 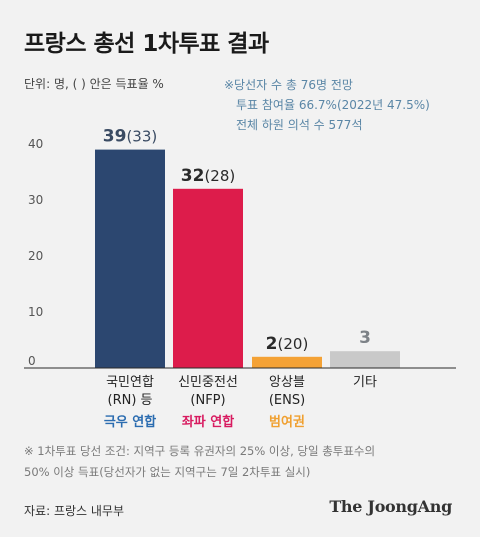 I want to click on bar-value-label: 39(33), so click(x=130, y=137).